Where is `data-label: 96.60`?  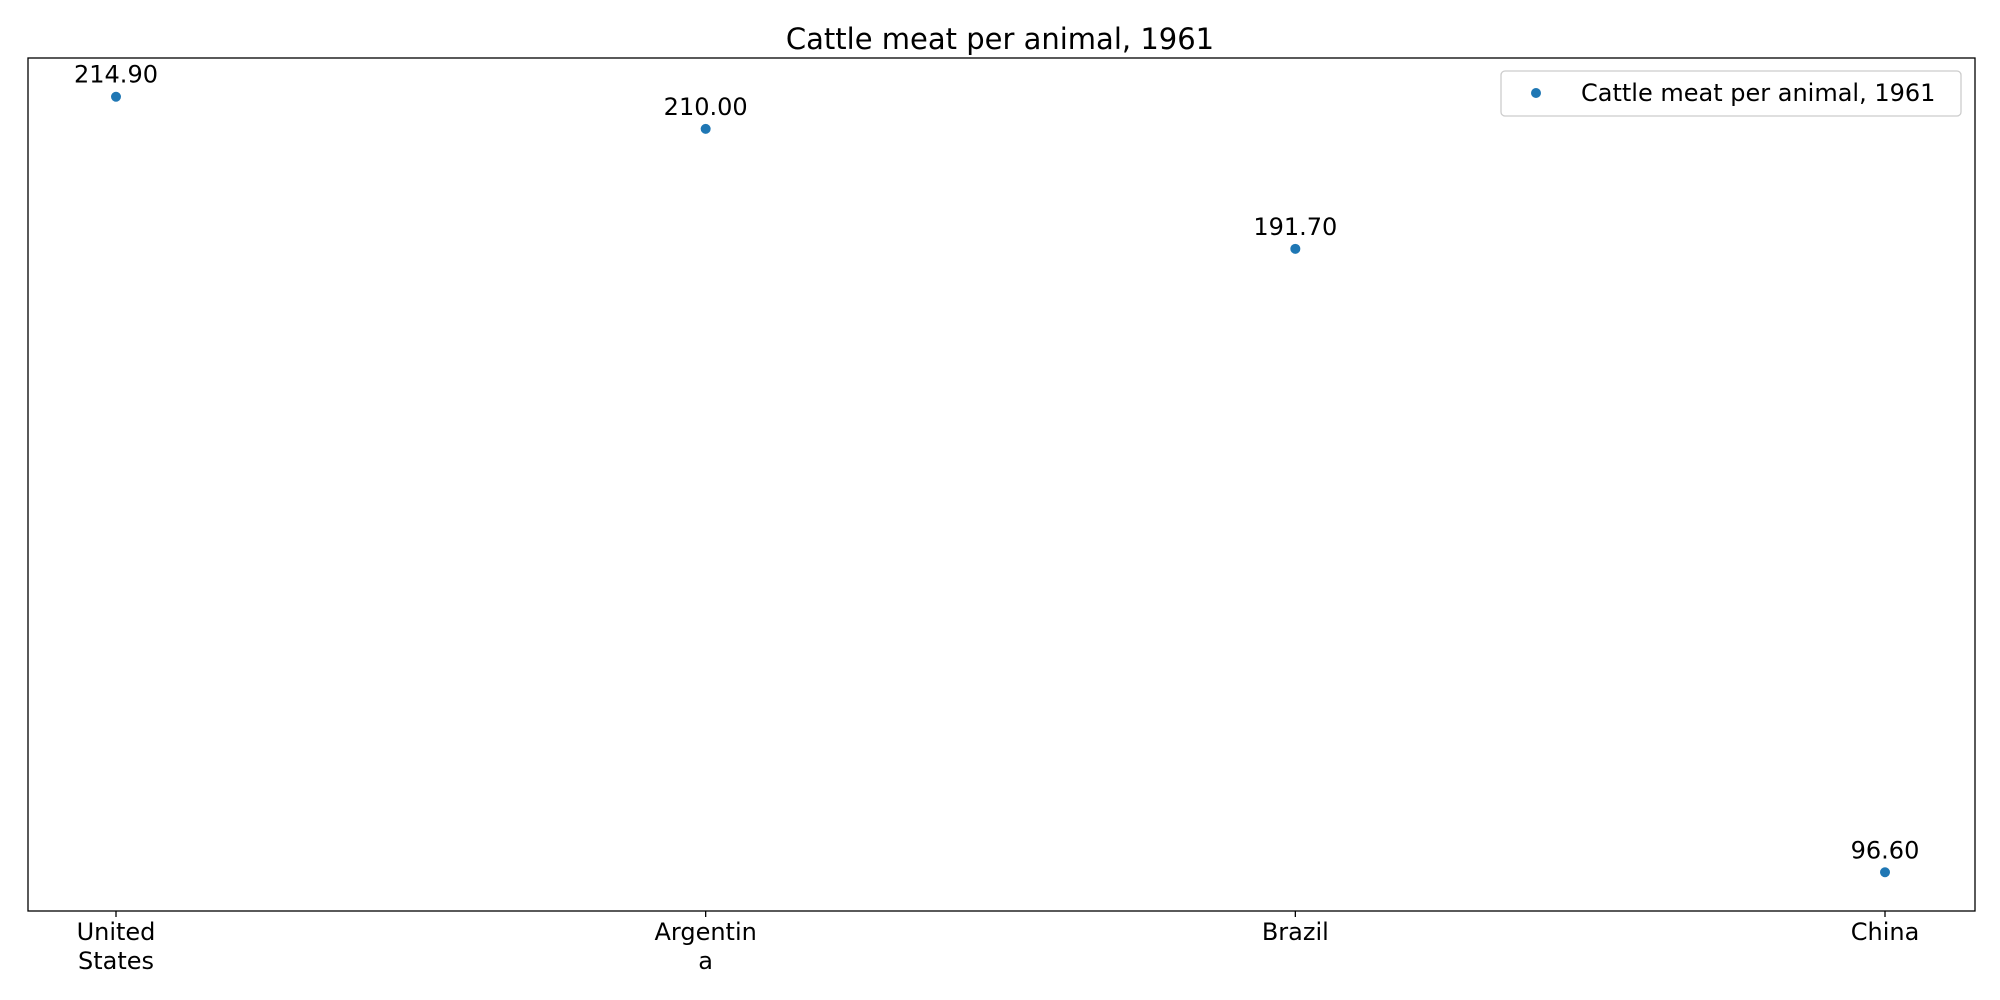 data-label: 96.60 is located at coordinates (1885, 850).